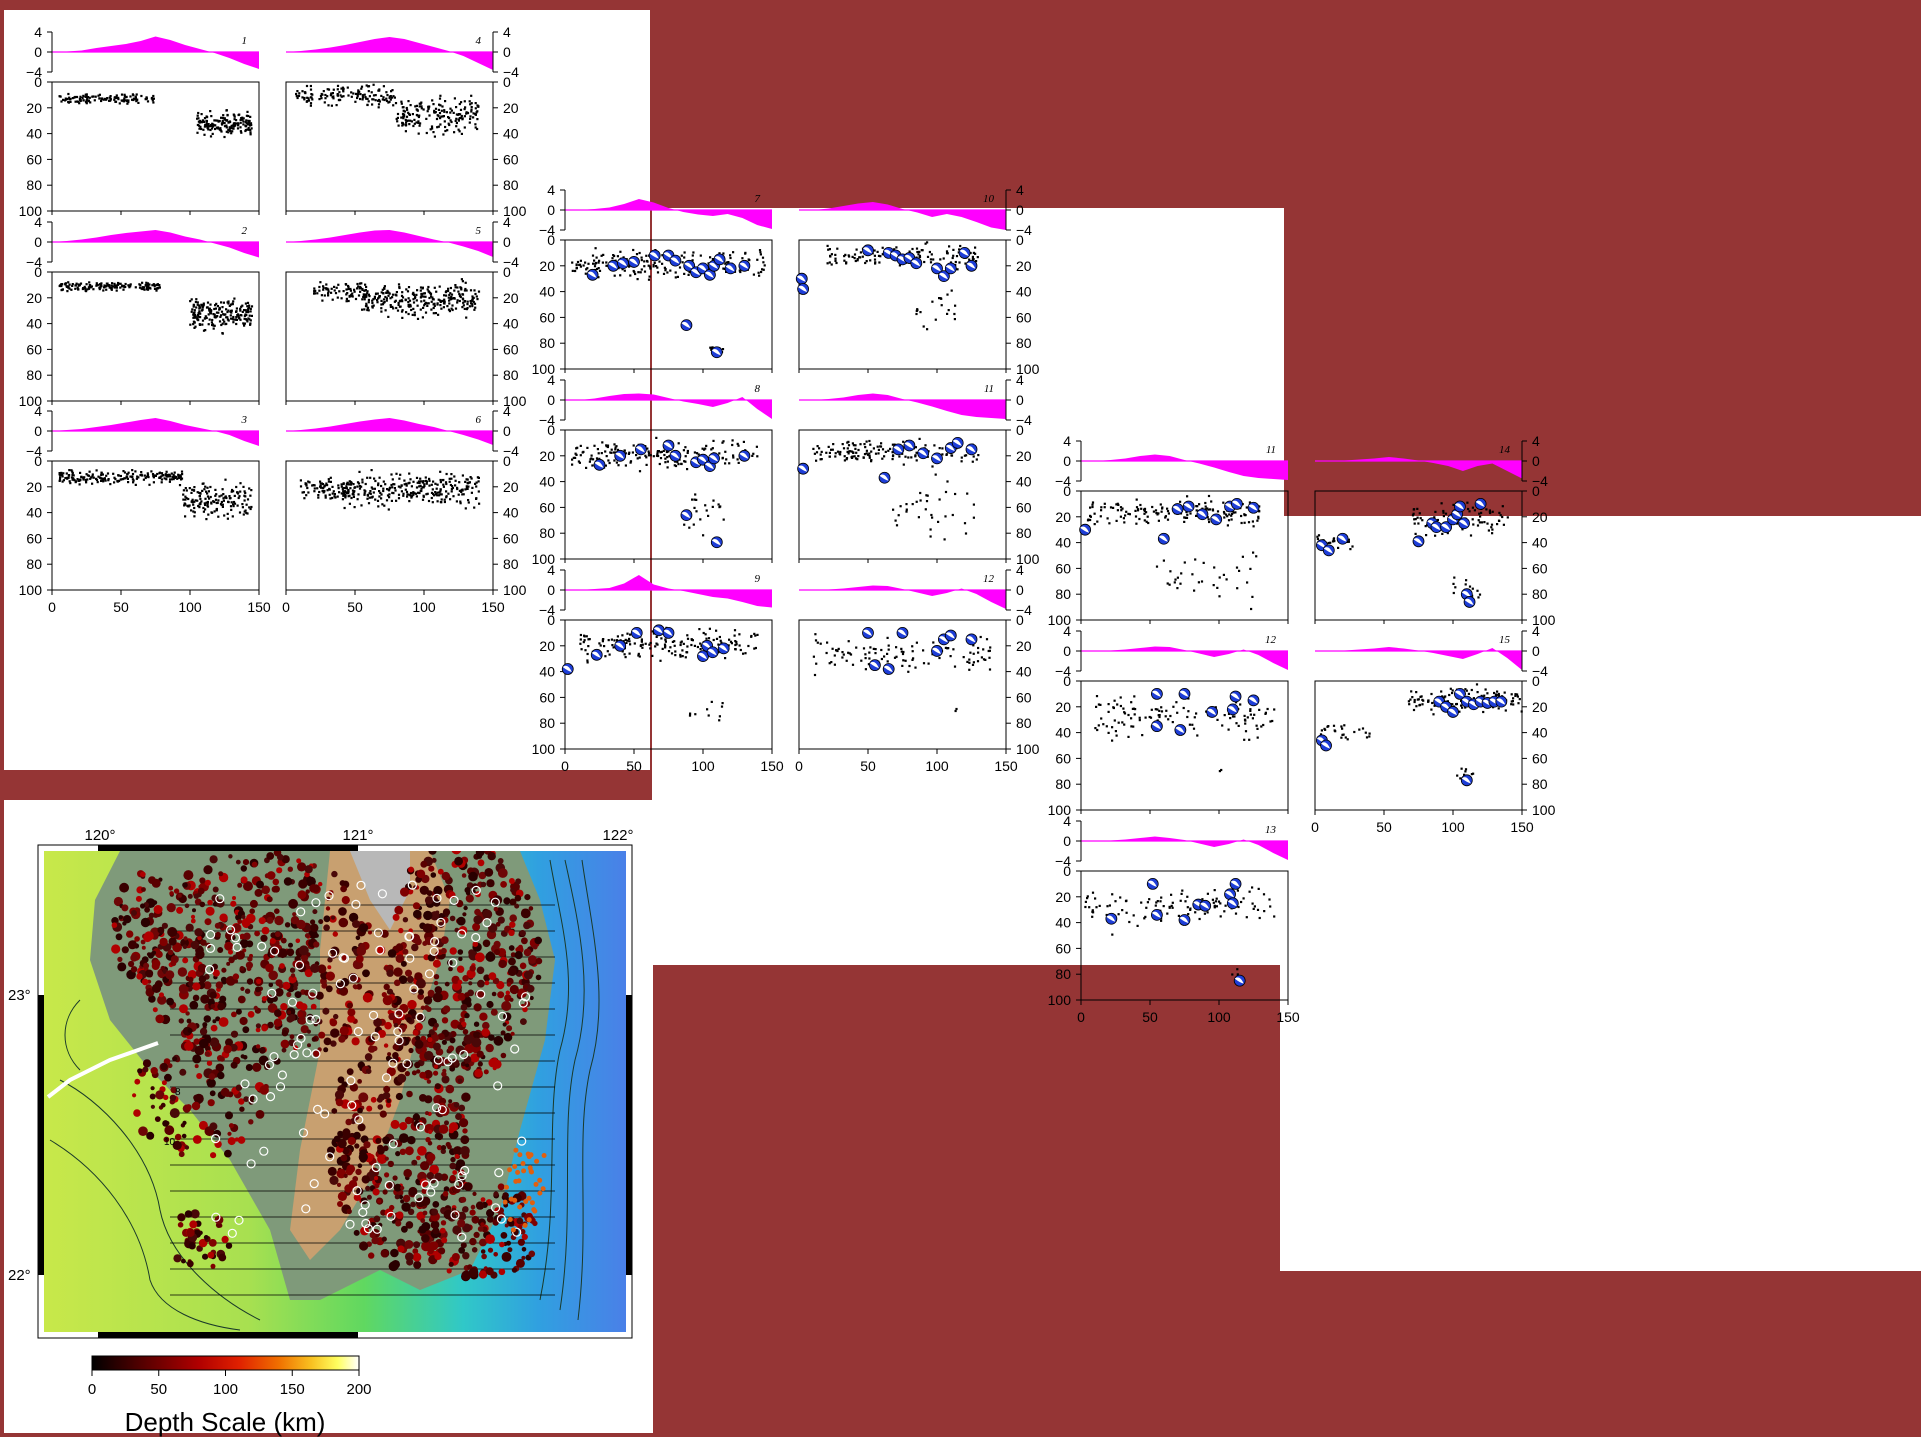 This screenshot has width=1921, height=1437. Describe the element at coordinates (1063, 594) in the screenshot. I see `depth-tick-label: 80` at that location.